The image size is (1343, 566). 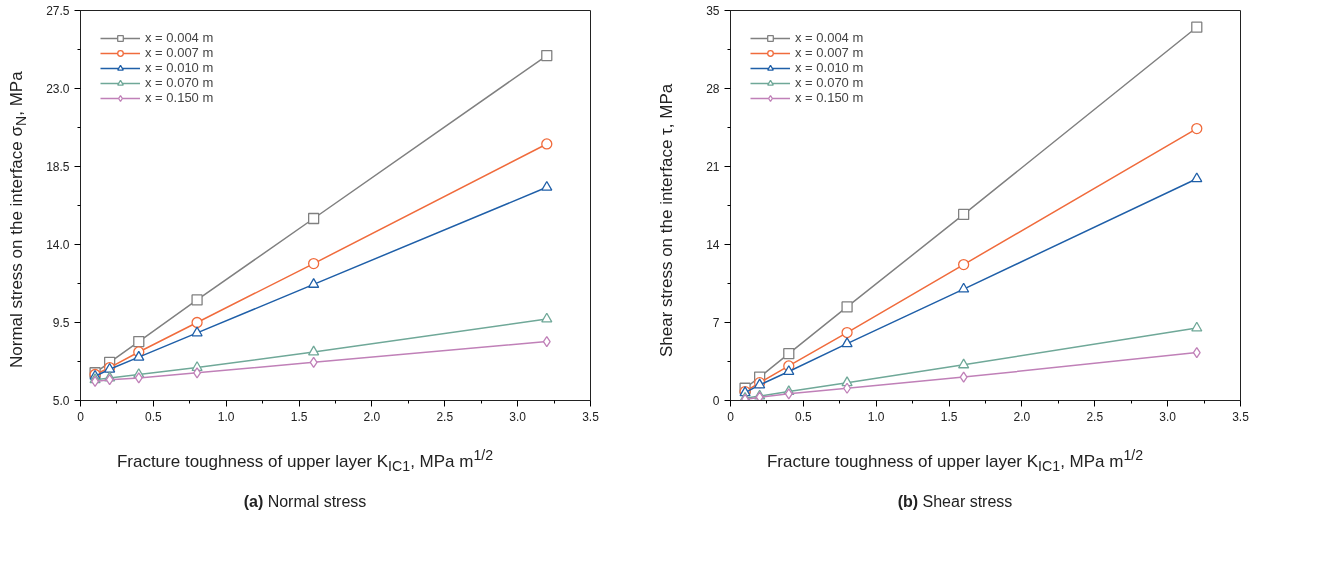 I want to click on y-tick-label: 0, so click(x=716, y=401).